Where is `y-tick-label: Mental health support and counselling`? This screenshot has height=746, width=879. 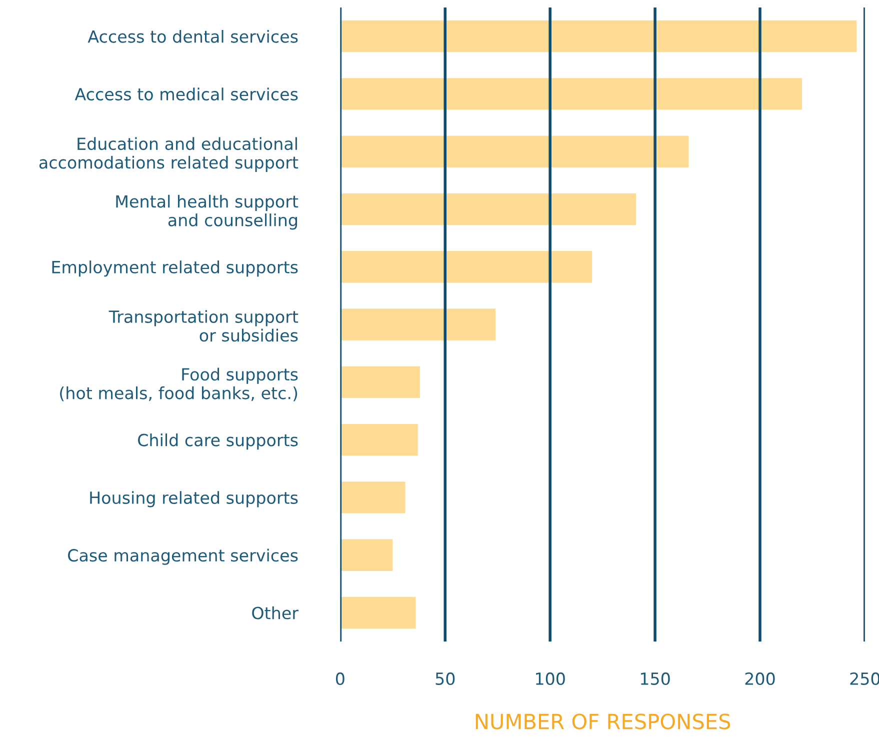 y-tick-label: Mental health support and counselling is located at coordinates (207, 212).